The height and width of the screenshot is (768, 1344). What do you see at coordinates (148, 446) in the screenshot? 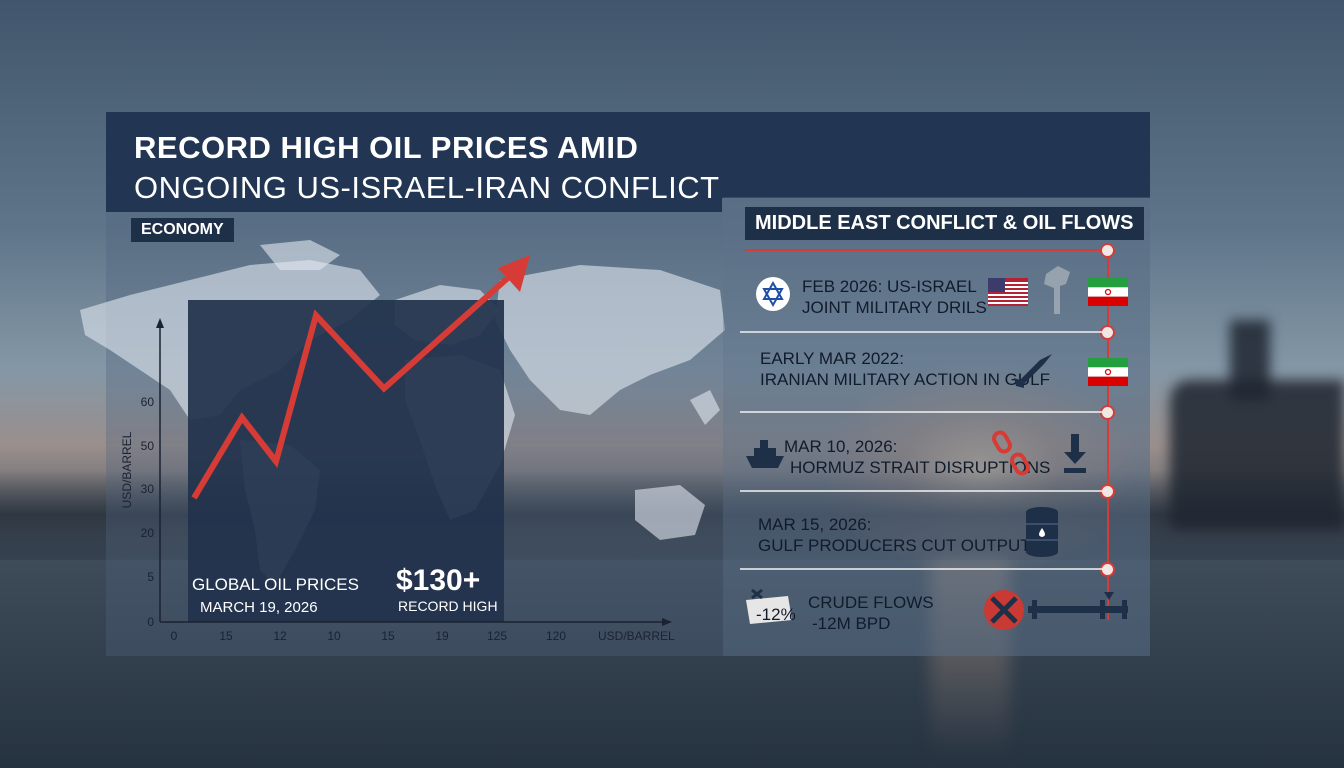
I see `y-tick-label: 50` at bounding box center [148, 446].